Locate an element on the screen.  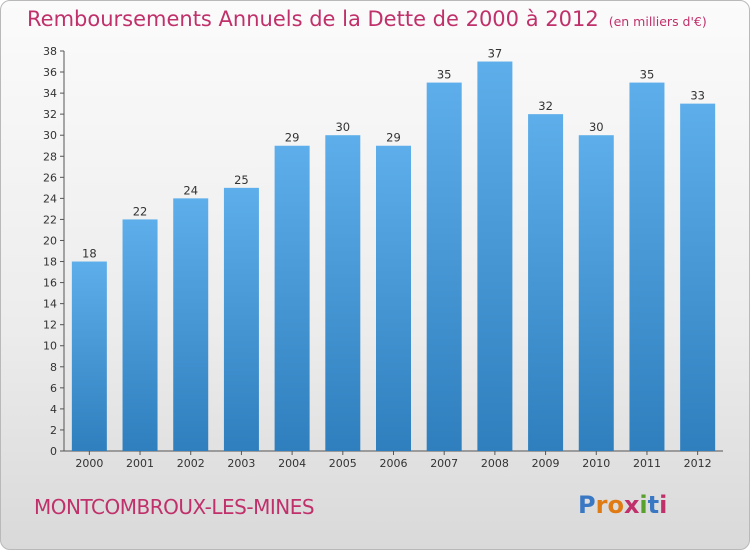
y-tick-label: 38 is located at coordinates (50, 51).